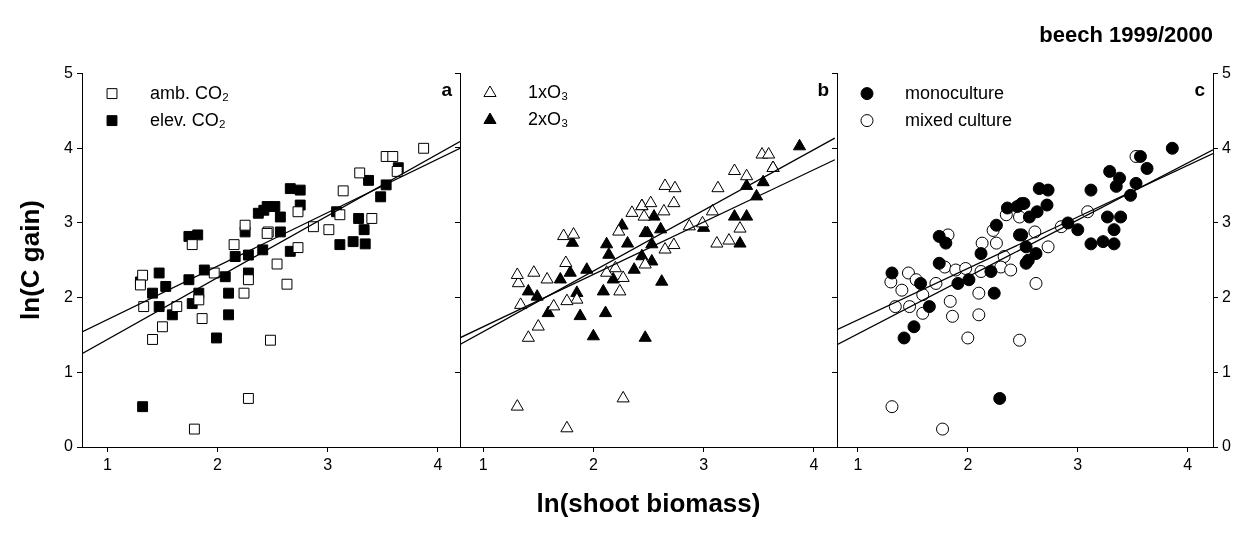 The height and width of the screenshot is (537, 1241). Describe the element at coordinates (69, 446) in the screenshot. I see `y-tick-label: 0` at that location.